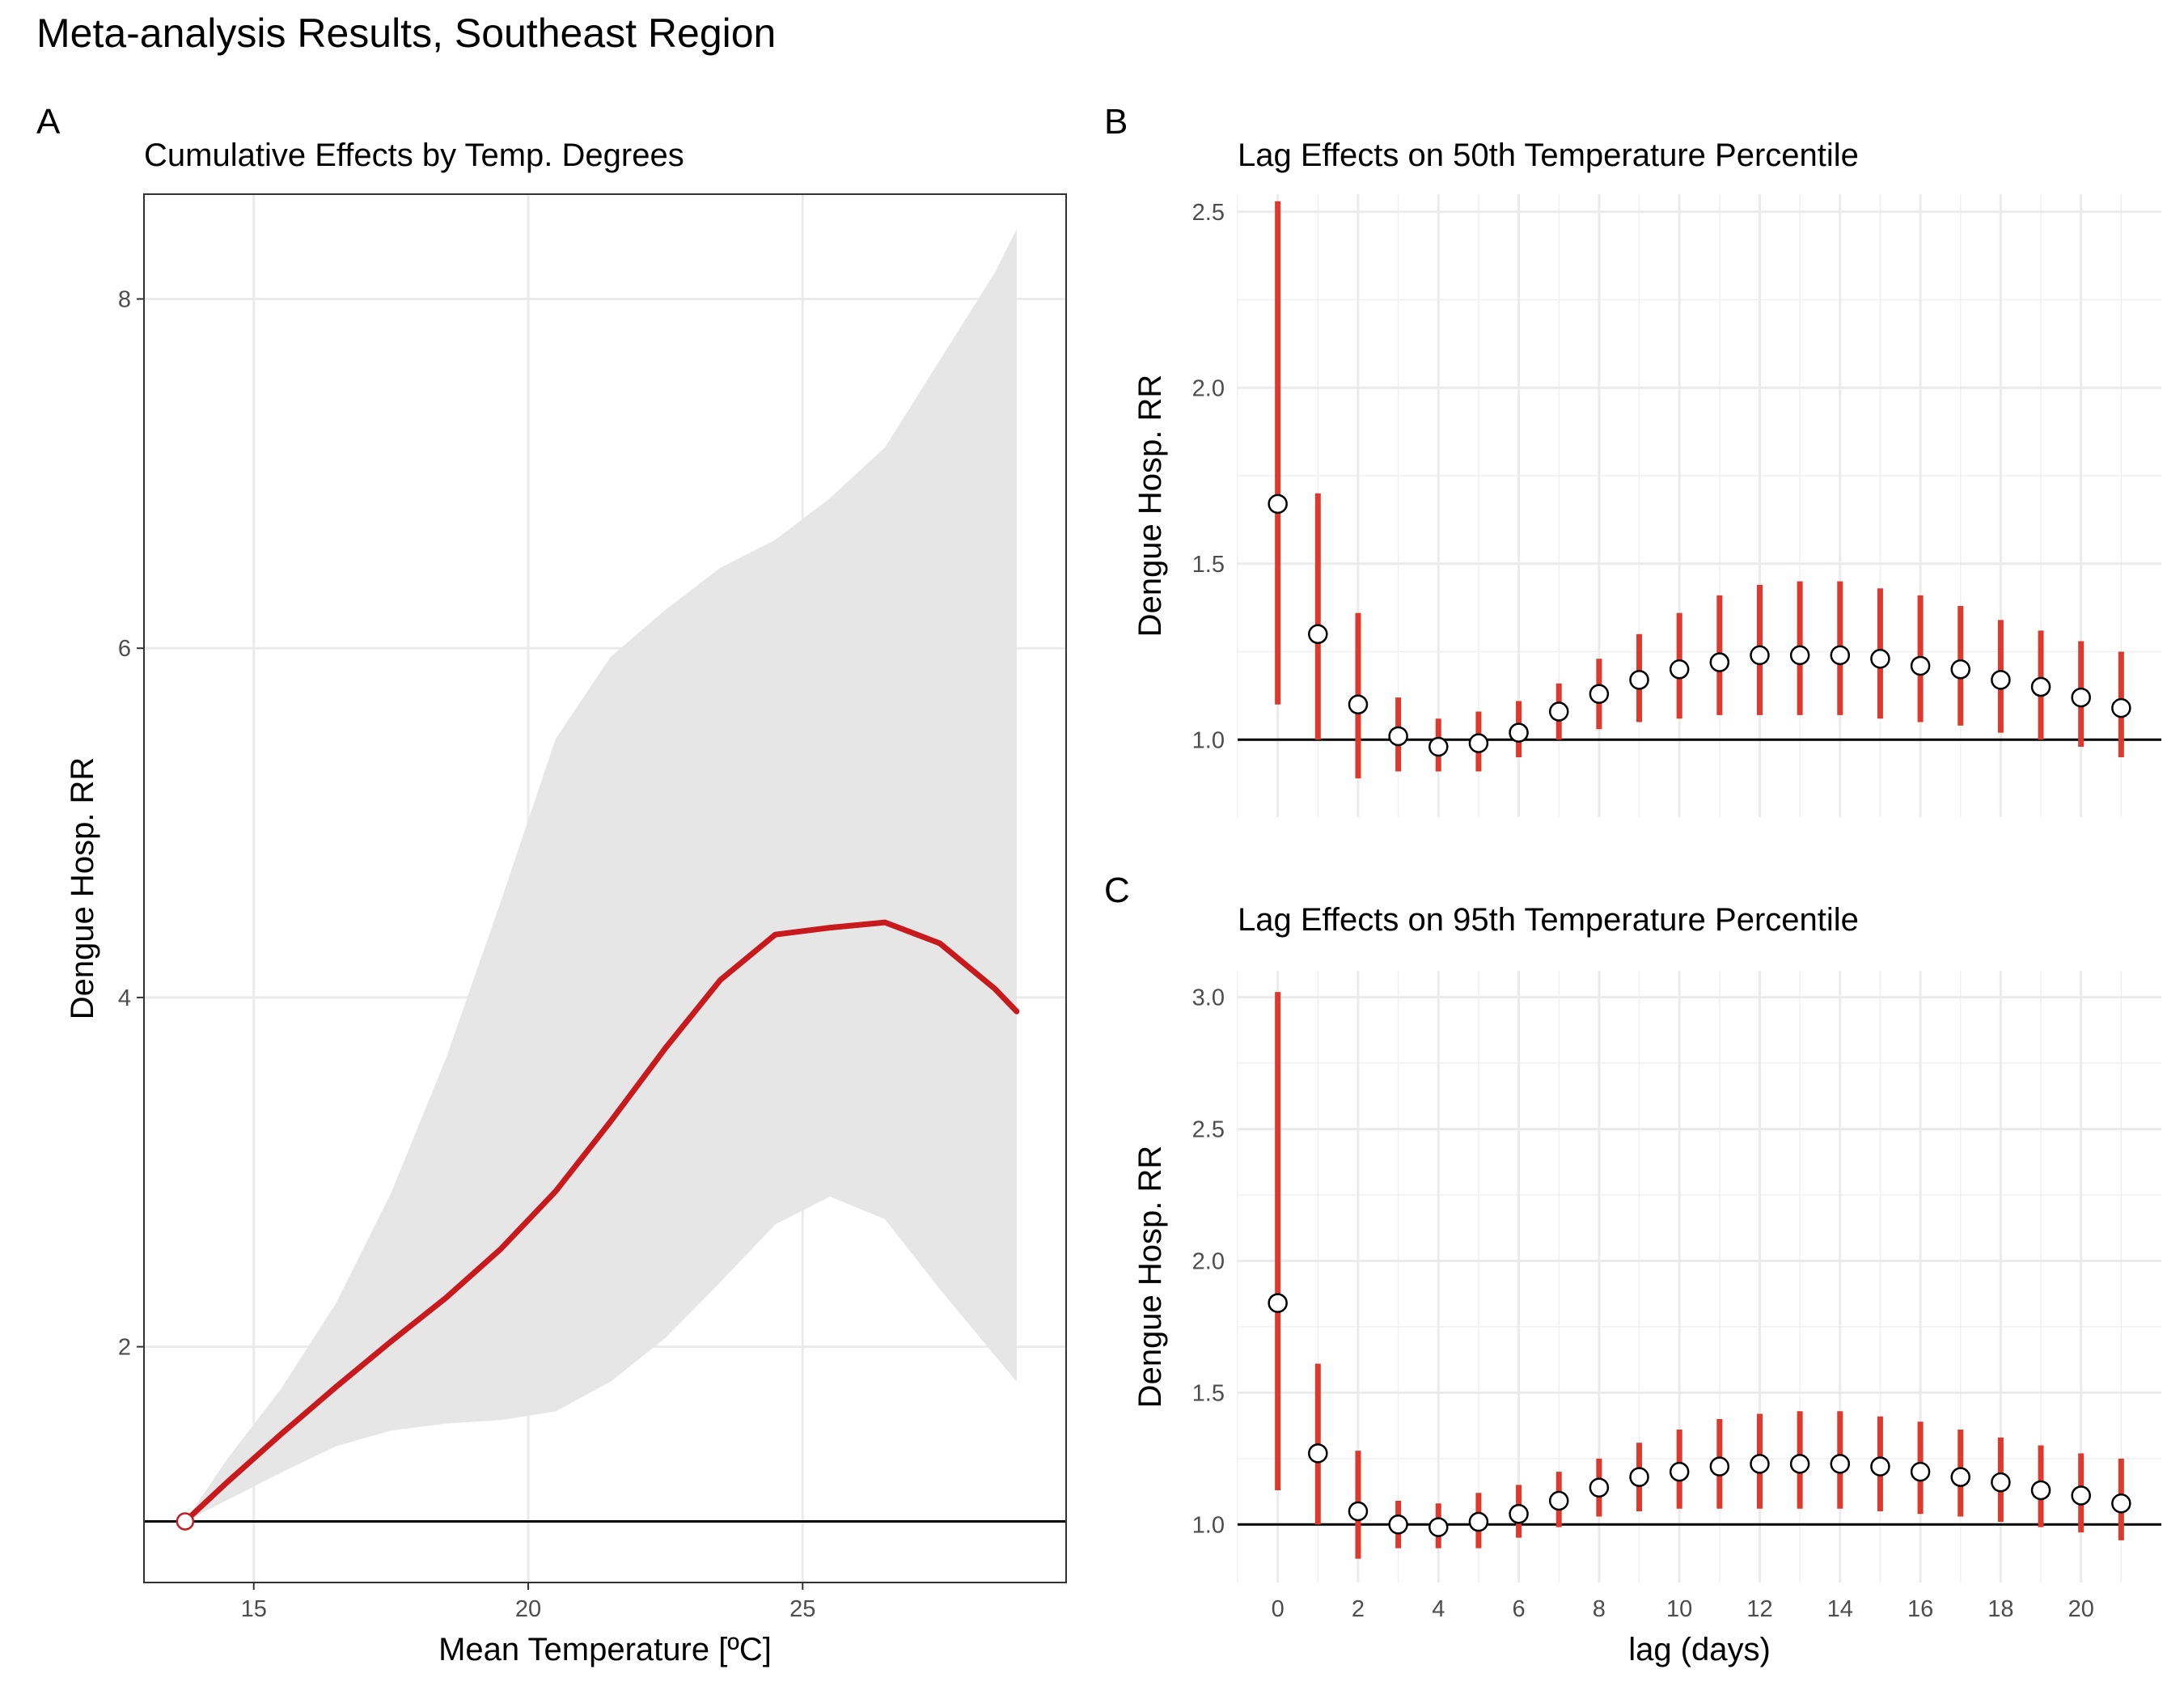 Image resolution: width=2184 pixels, height=1699 pixels. What do you see at coordinates (1840, 1609) in the screenshot?
I see `x-tick-label: 14` at bounding box center [1840, 1609].